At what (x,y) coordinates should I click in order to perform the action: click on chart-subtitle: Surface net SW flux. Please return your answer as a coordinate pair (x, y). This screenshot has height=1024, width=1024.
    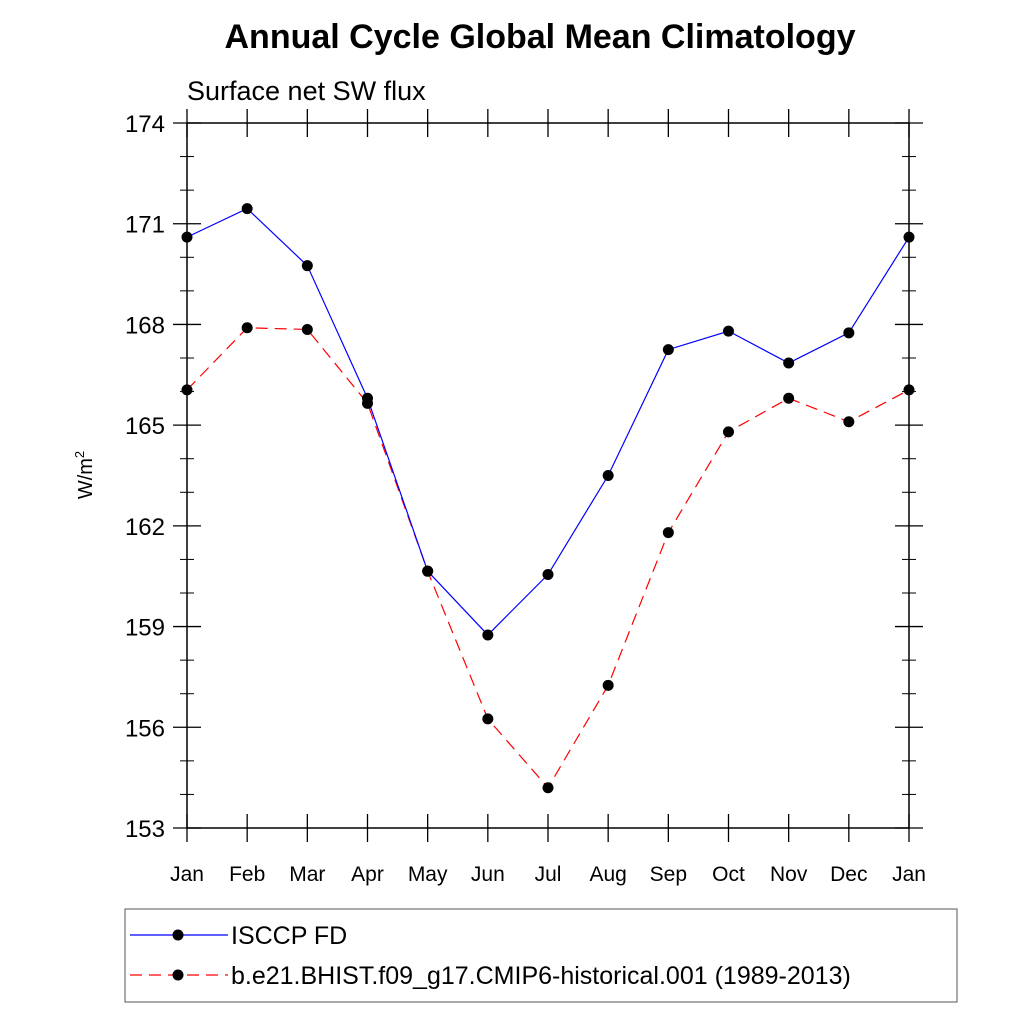
    Looking at the image, I should click on (306, 91).